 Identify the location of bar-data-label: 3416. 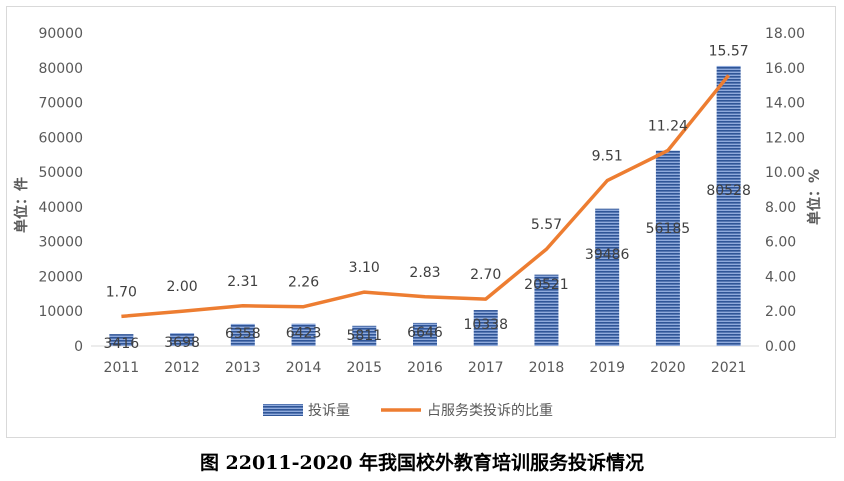
(122, 344).